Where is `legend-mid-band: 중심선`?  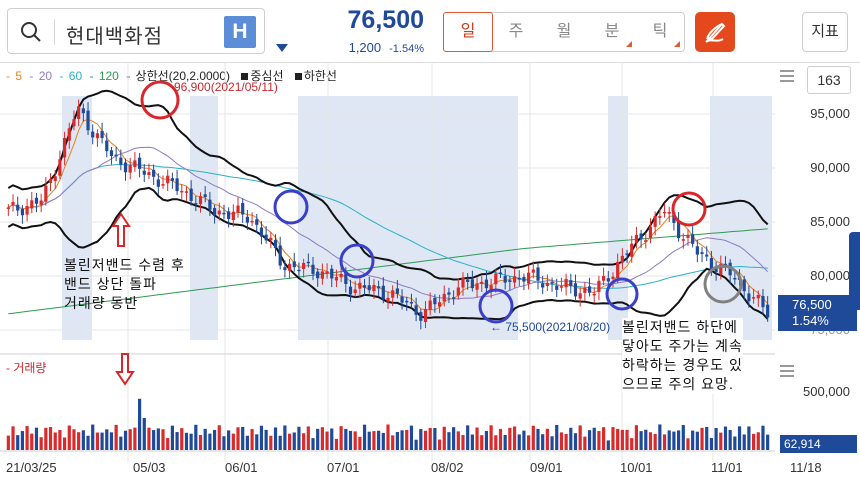
legend-mid-band: 중심선 is located at coordinates (261, 76).